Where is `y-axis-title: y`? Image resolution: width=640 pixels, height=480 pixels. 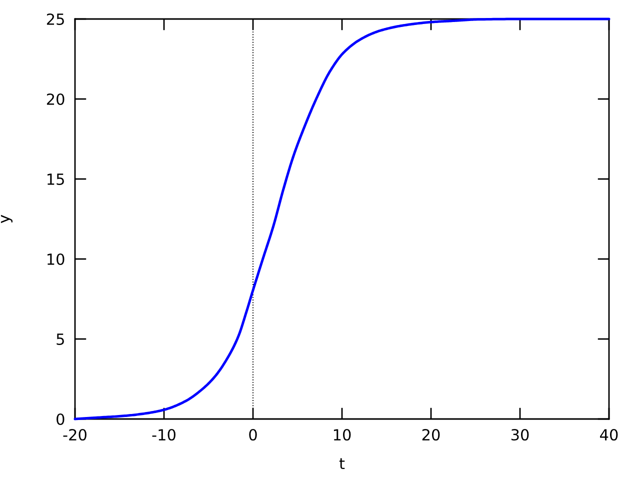 y-axis-title: y is located at coordinates (6, 219).